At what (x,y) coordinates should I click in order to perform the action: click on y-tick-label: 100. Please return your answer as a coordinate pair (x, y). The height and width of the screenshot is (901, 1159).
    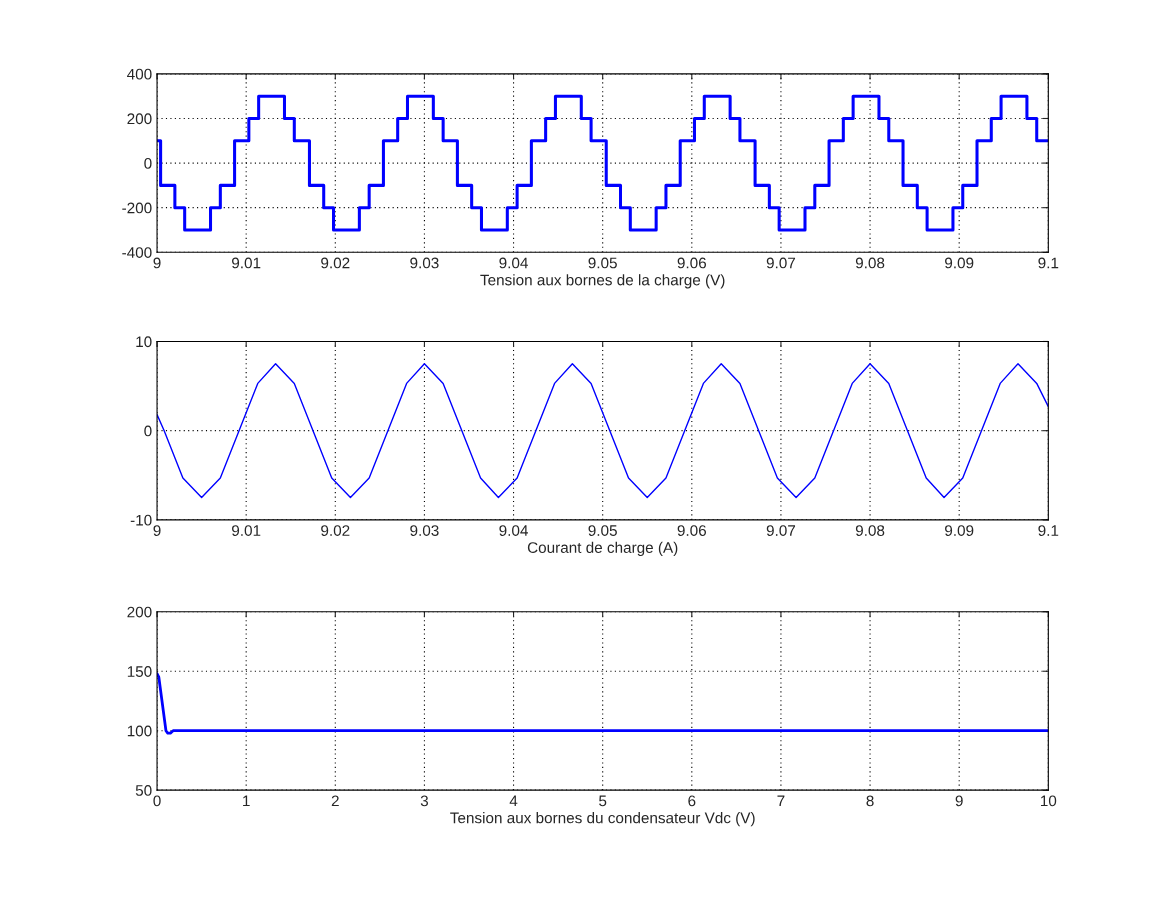
    Looking at the image, I should click on (139, 731).